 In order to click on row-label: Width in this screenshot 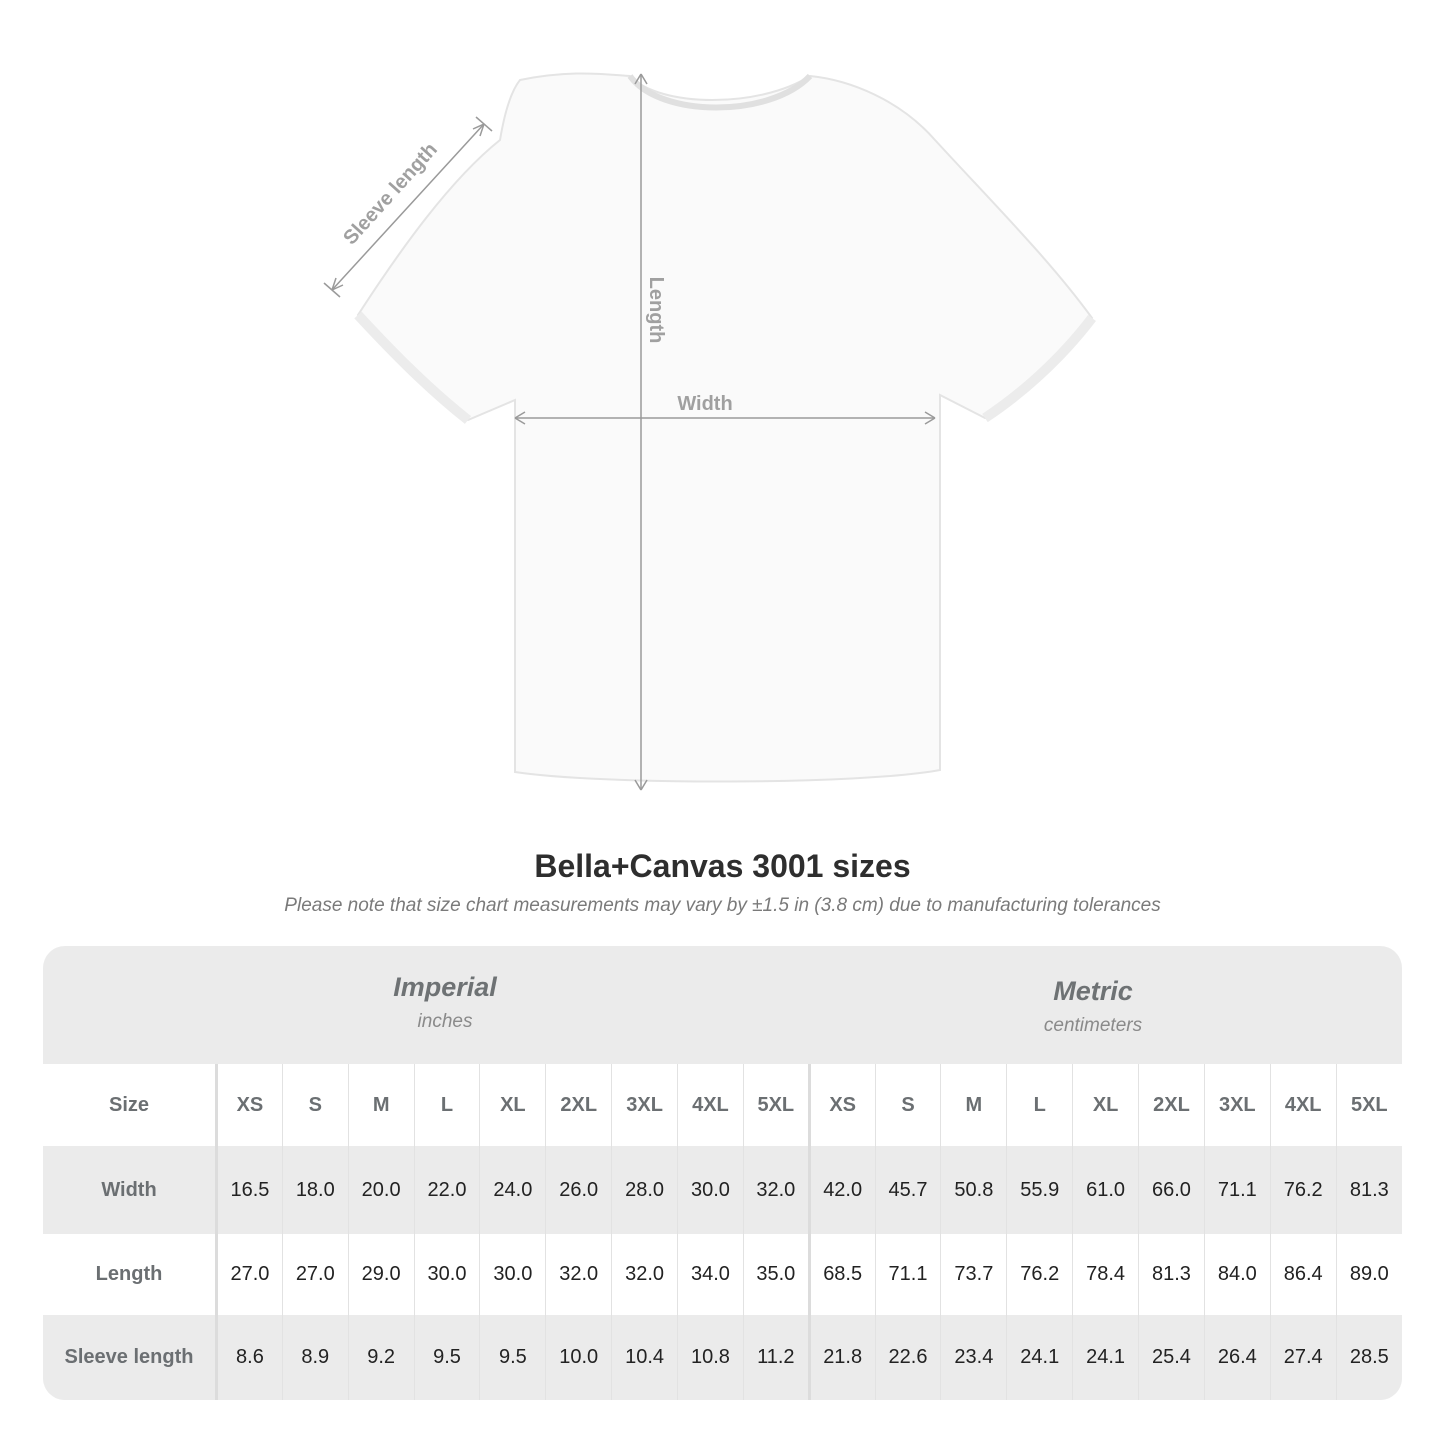, I will do `click(130, 1190)`.